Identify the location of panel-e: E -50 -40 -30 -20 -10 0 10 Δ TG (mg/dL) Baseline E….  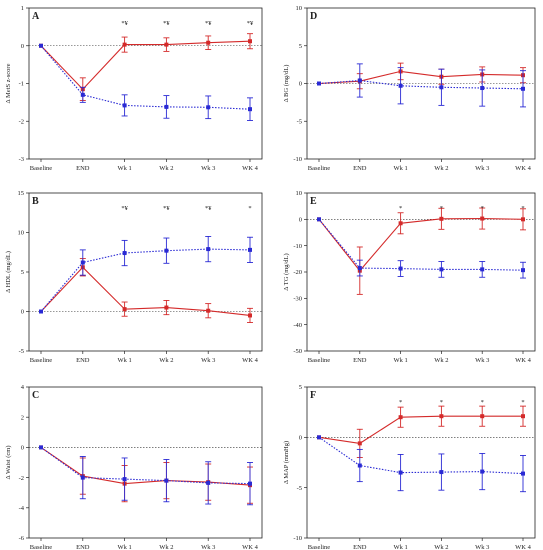
(409, 277).